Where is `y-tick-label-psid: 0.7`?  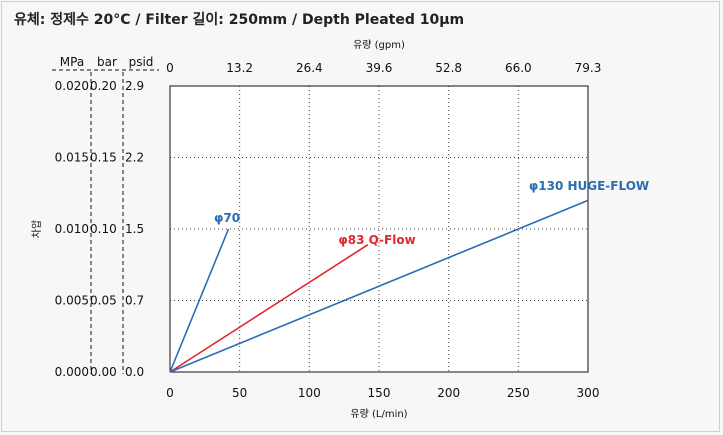
y-tick-label-psid: 0.7 is located at coordinates (134, 301).